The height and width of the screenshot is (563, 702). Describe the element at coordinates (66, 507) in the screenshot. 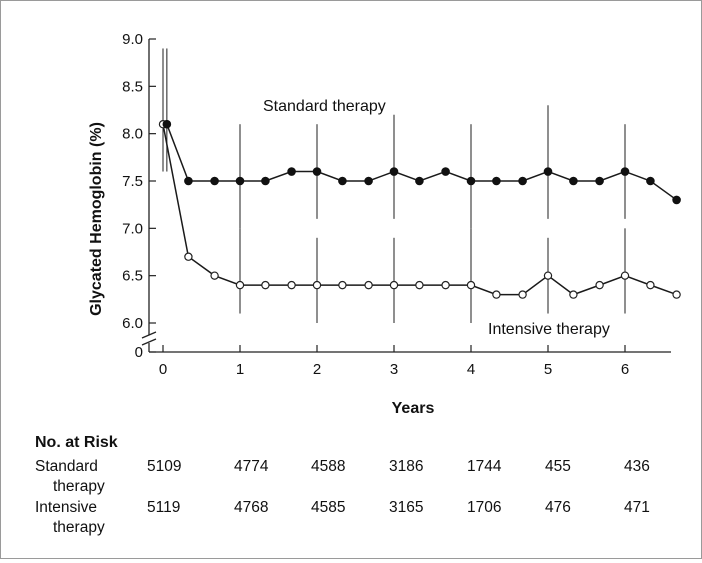

I see `at-risk-row-label-intensive: Intensive` at that location.